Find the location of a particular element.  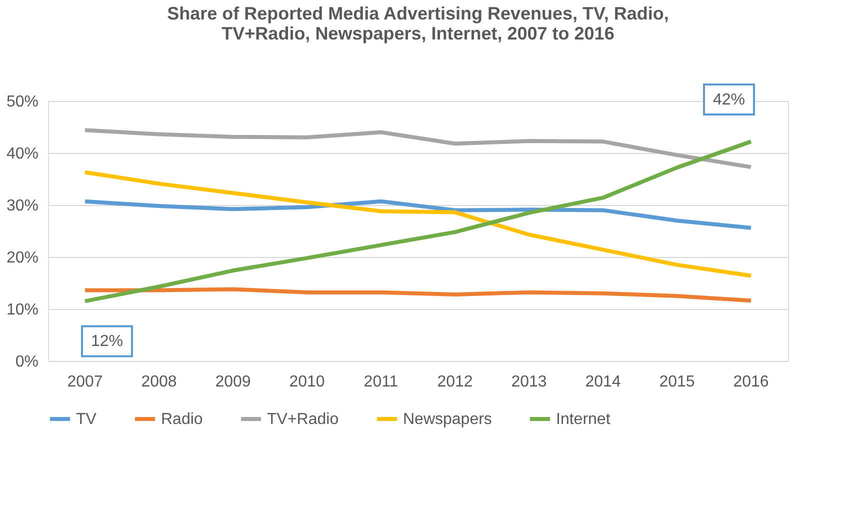

chart-title: Share of Reported Media Advertising Revenues, TV, Radio, TV+Radio, Newspapers, Internet, 2007 to 2016 is located at coordinates (418, 24).